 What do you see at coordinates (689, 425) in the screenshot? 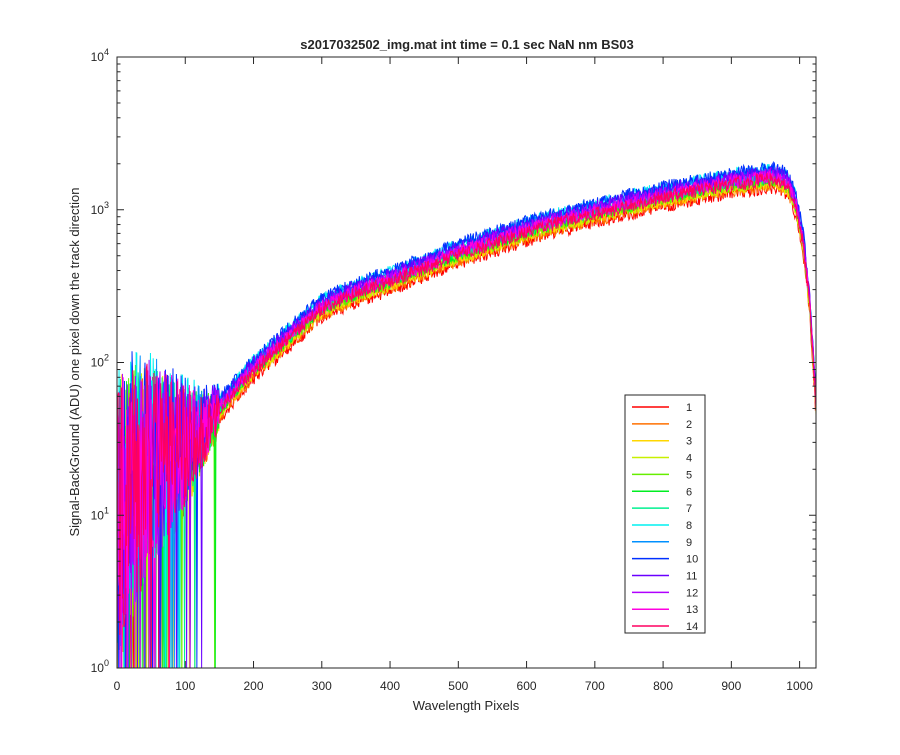
I see `legend-label-2: 2` at bounding box center [689, 425].